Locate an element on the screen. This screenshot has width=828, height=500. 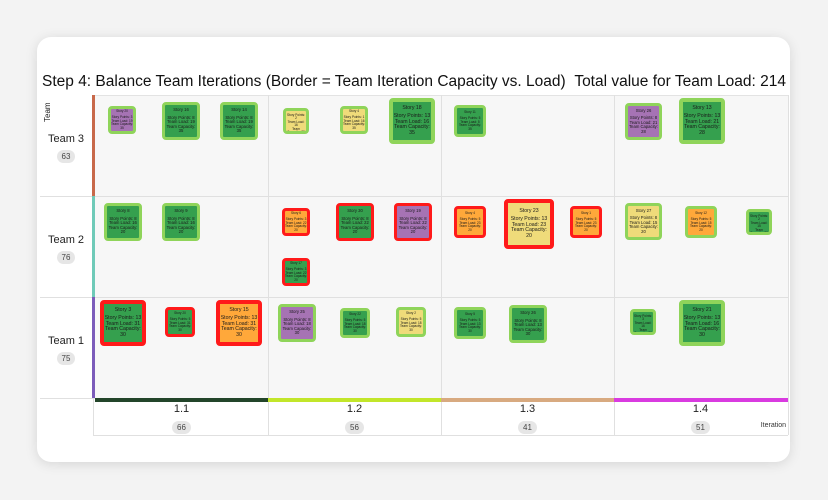
story-team-load: Team Load: 19 is located at coordinates (239, 122).